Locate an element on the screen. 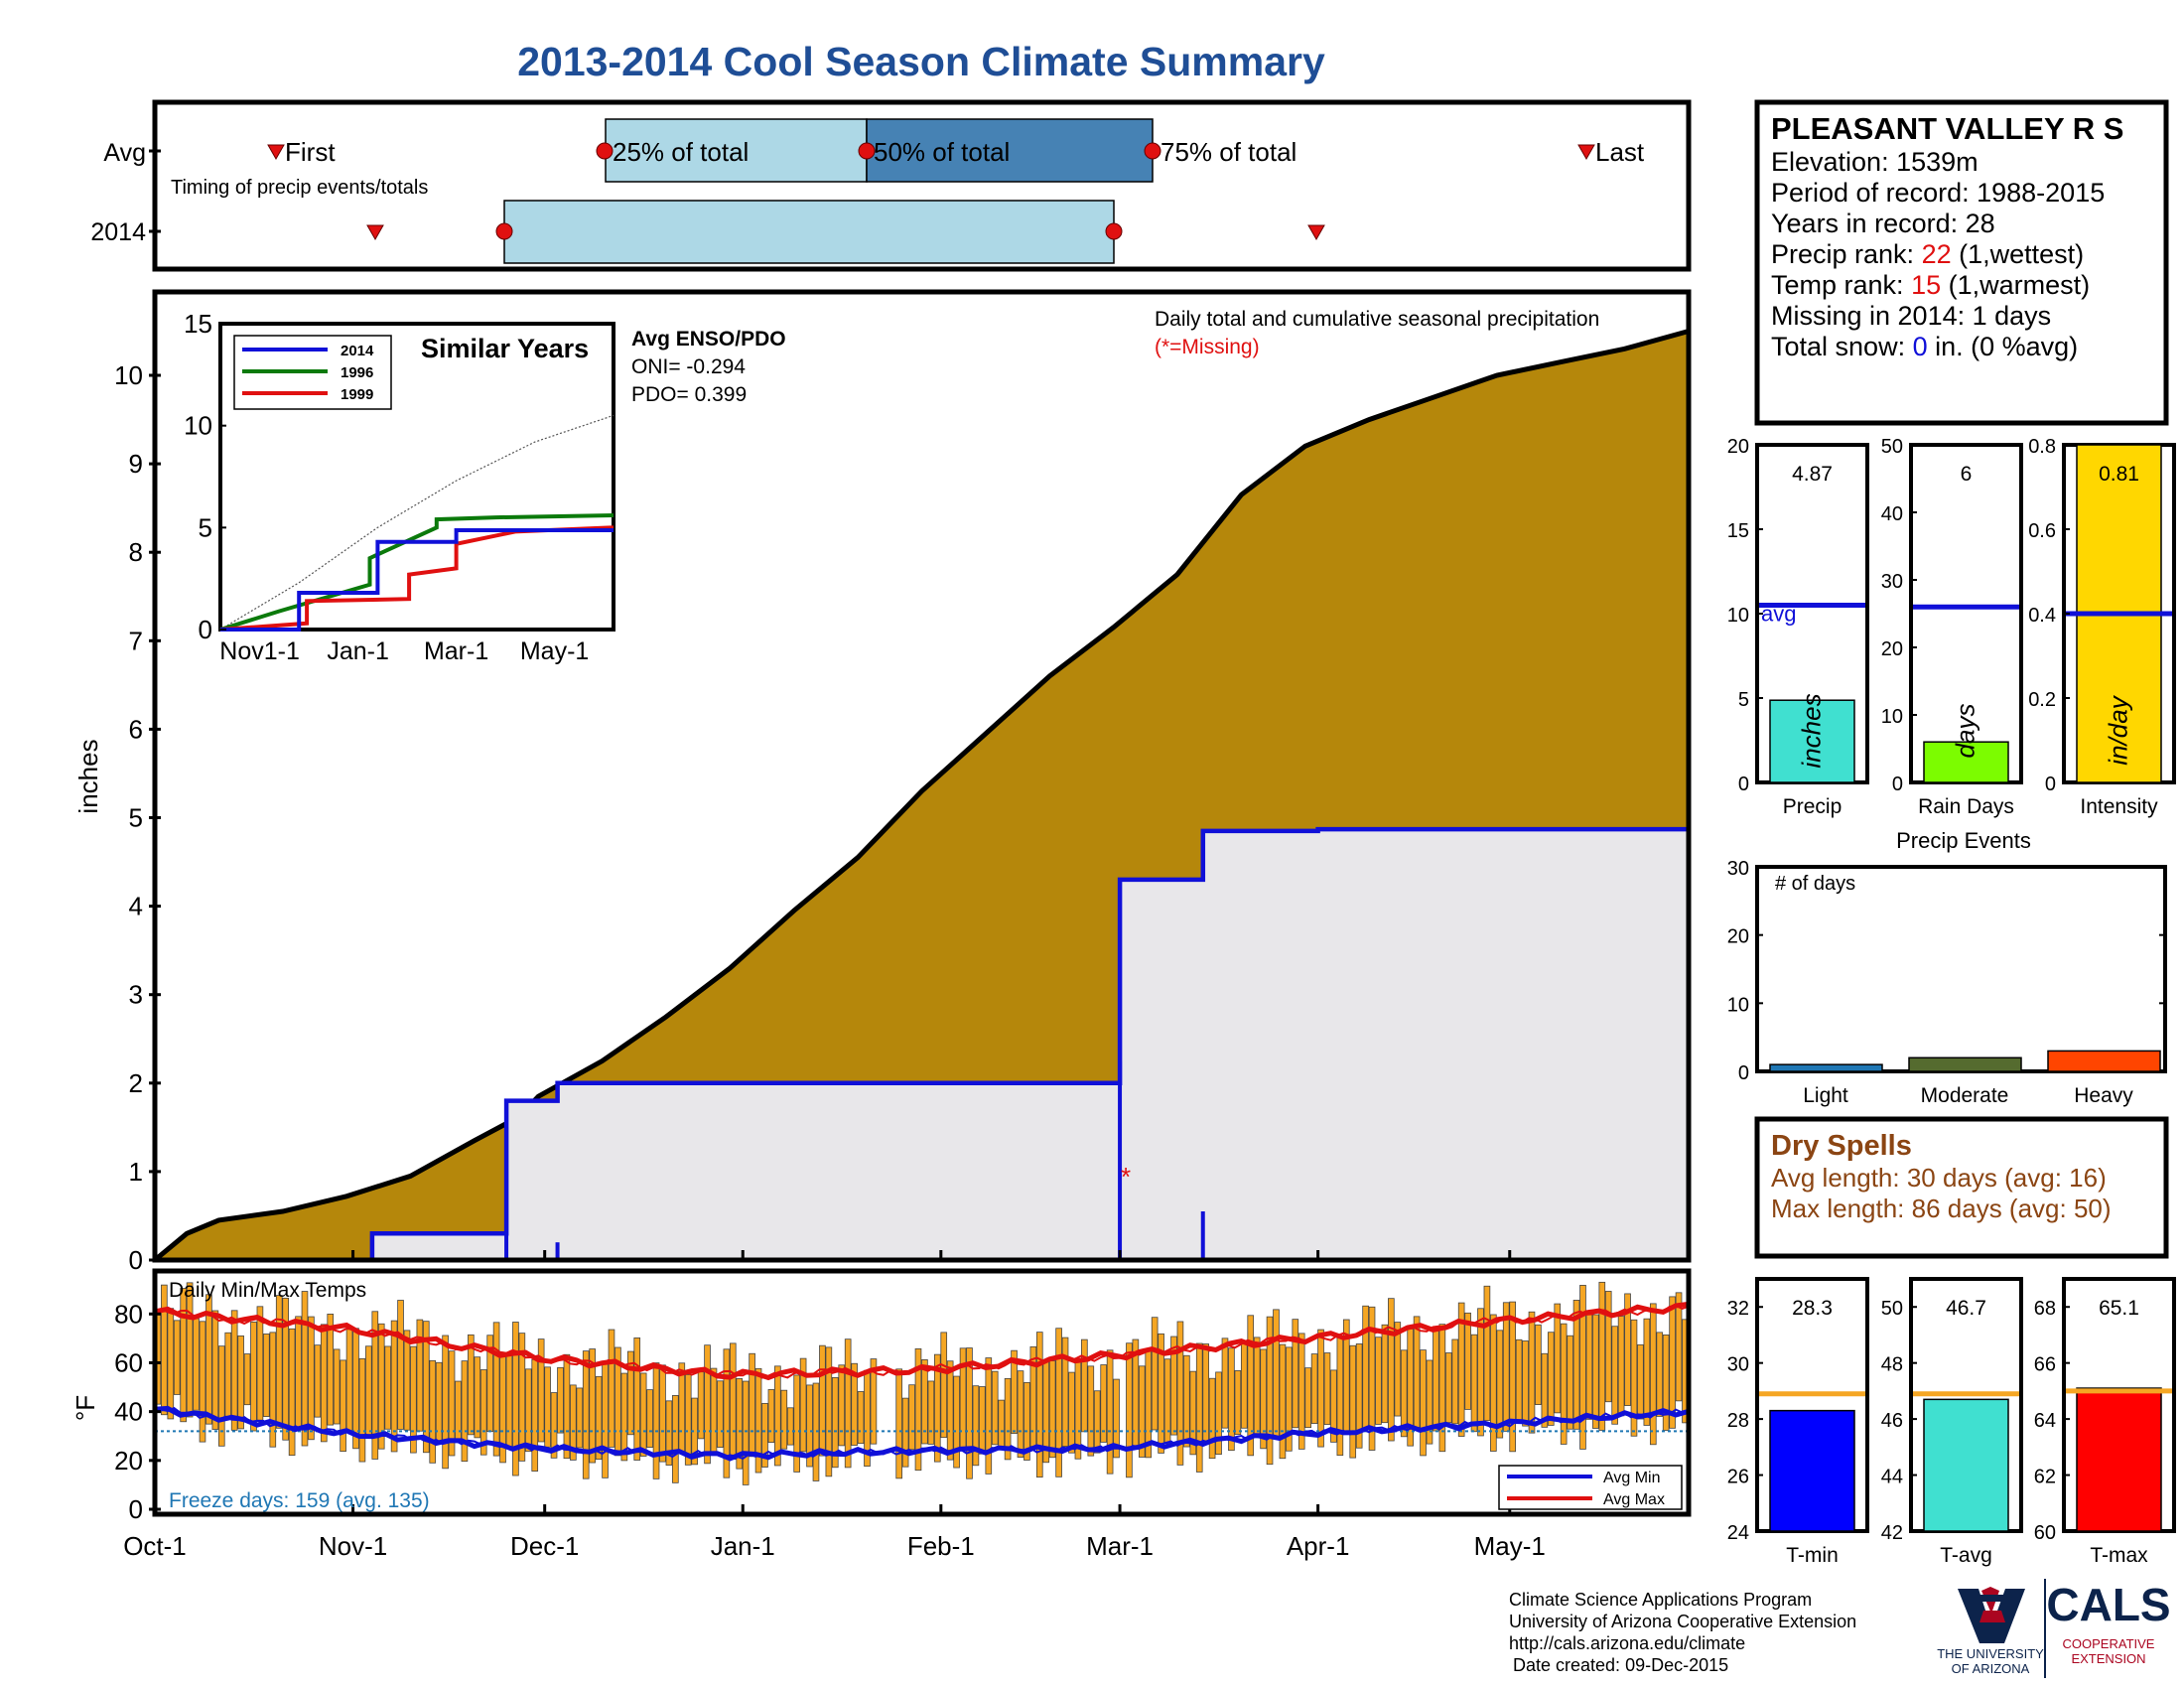 This screenshot has width=2184, height=1688. cals-logo-text: CALS is located at coordinates (2108, 1604).